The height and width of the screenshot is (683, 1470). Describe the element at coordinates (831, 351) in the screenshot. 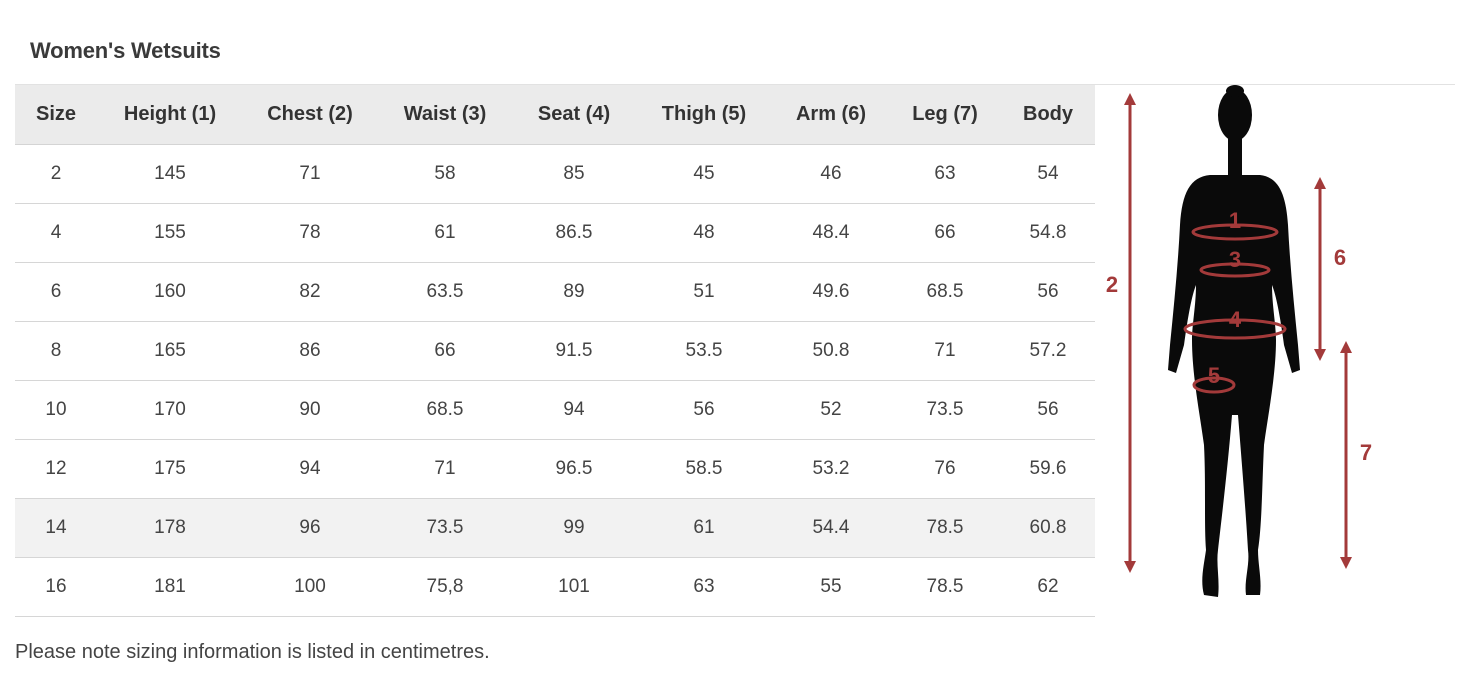

I see `table-cell: 50.8` at that location.